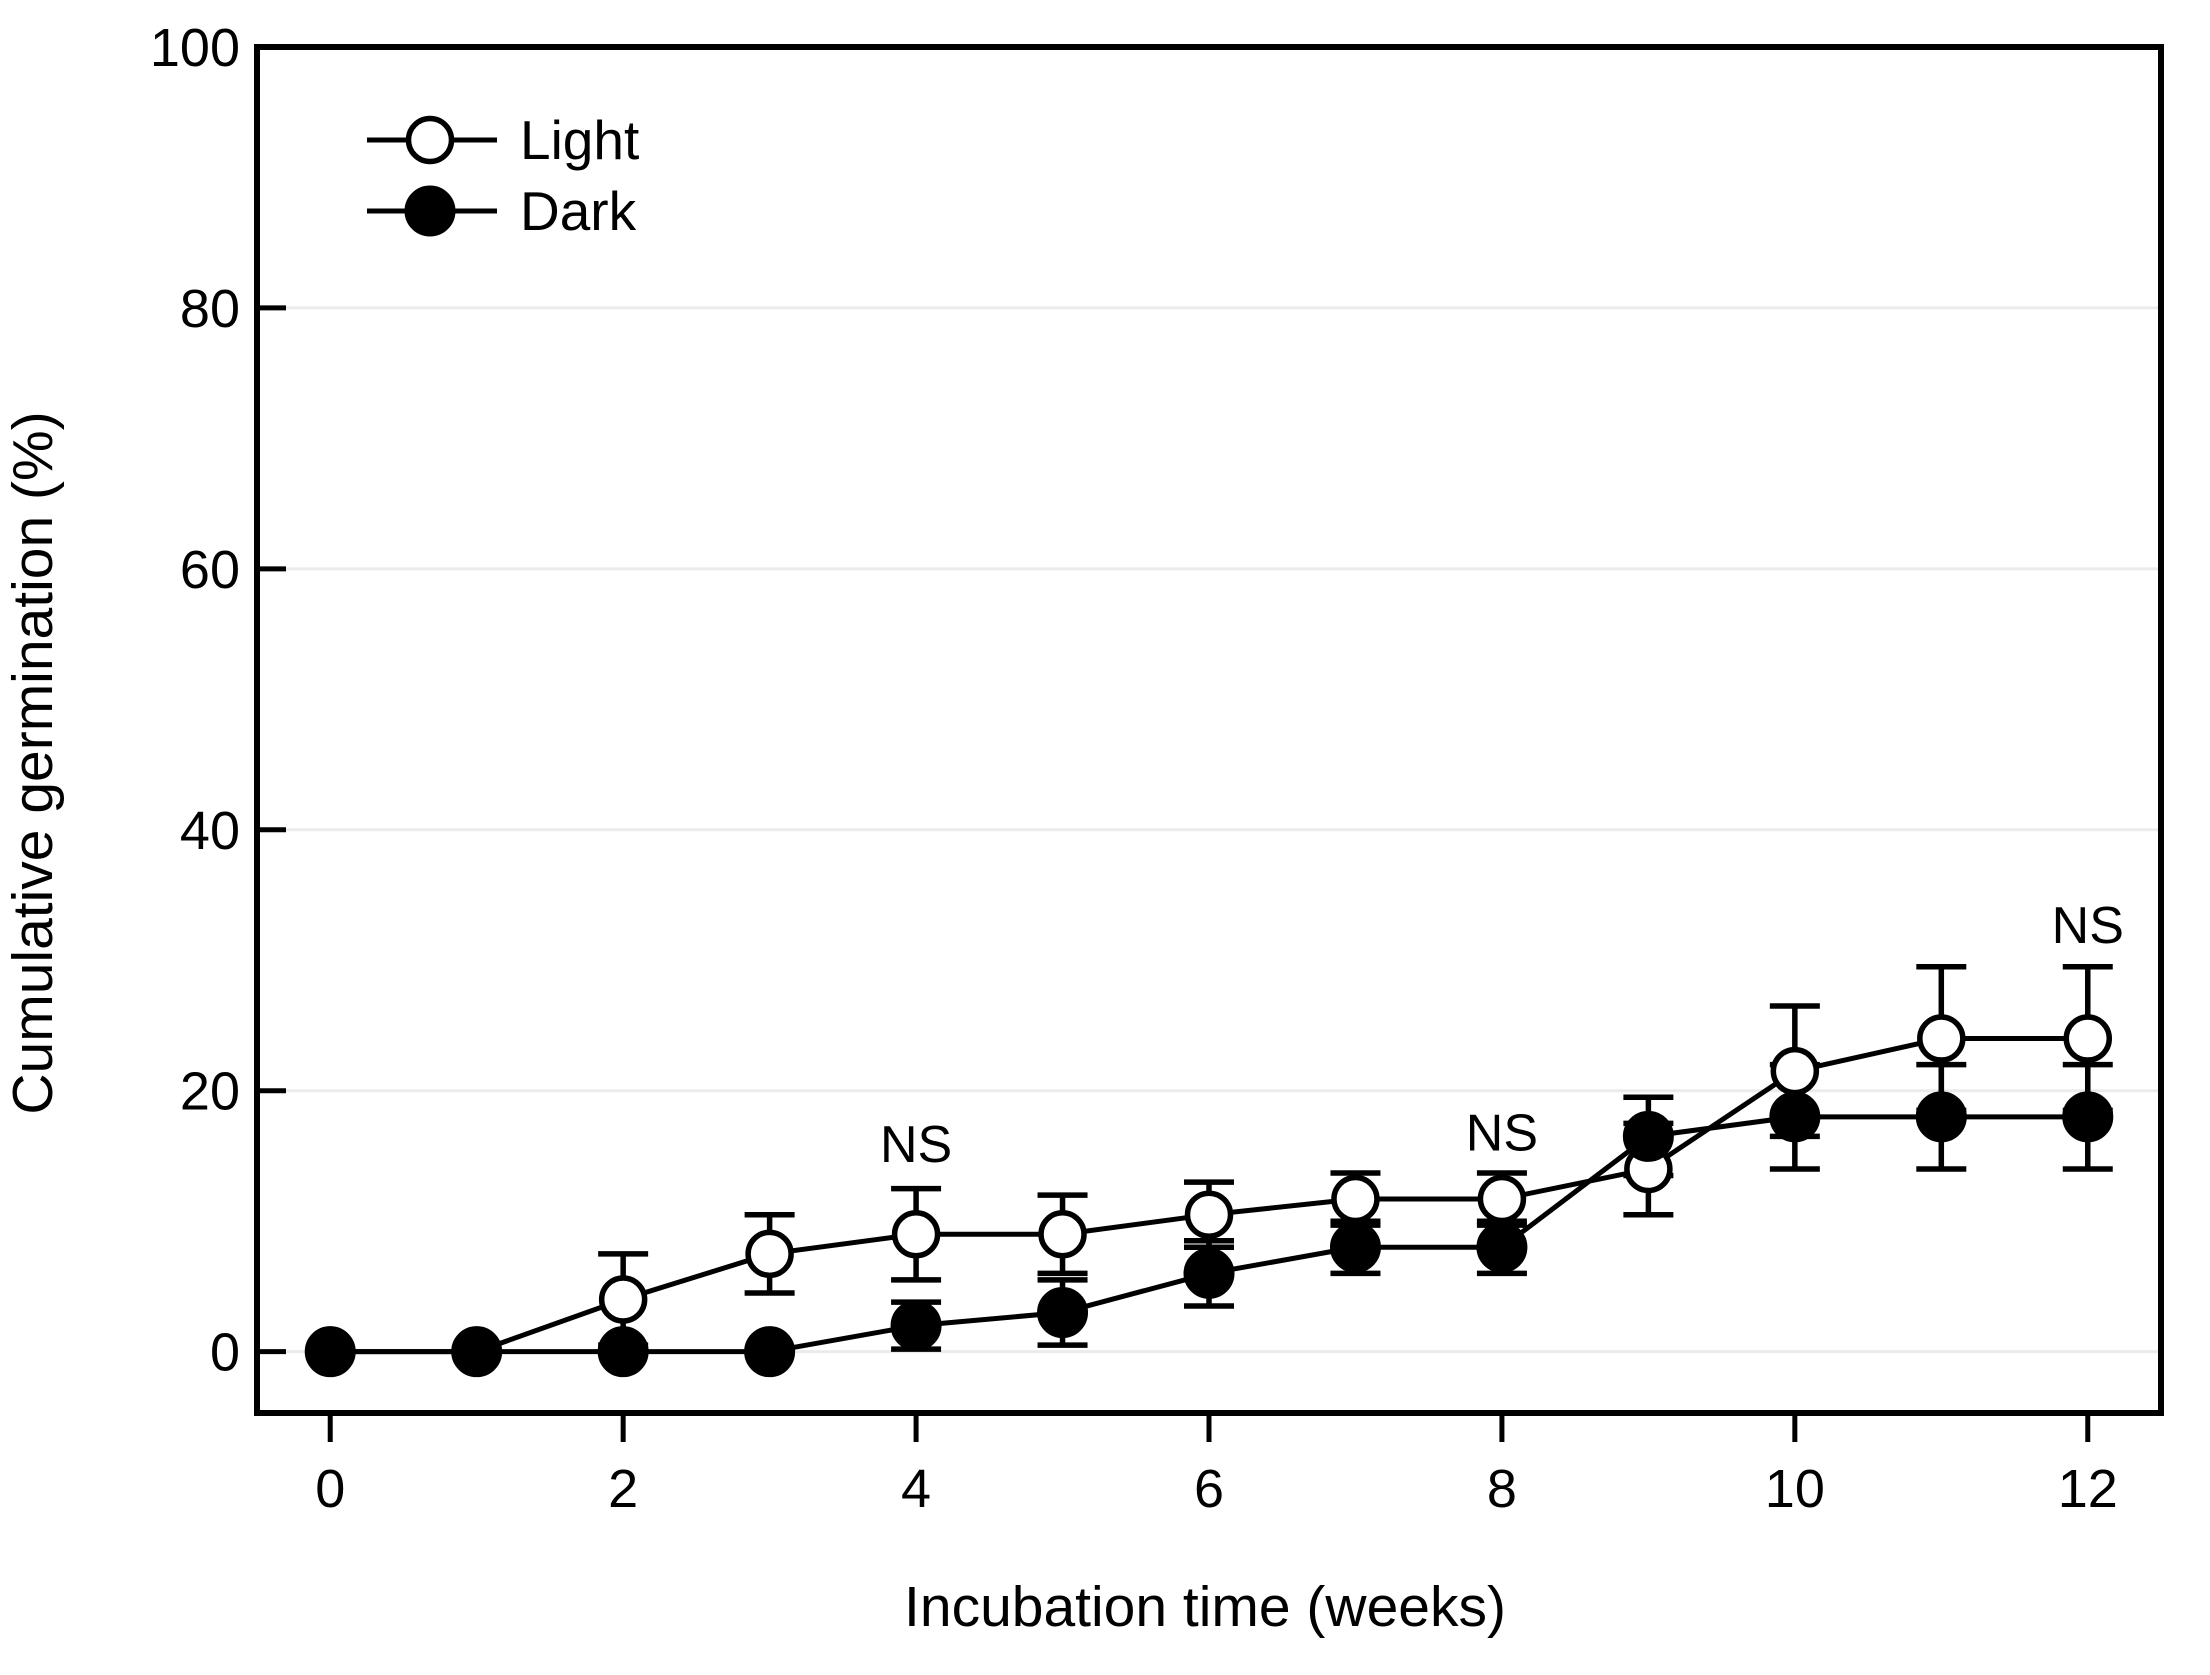 This screenshot has height=1675, width=2210. I want to click on y-tick-label-80: 80, so click(210, 309).